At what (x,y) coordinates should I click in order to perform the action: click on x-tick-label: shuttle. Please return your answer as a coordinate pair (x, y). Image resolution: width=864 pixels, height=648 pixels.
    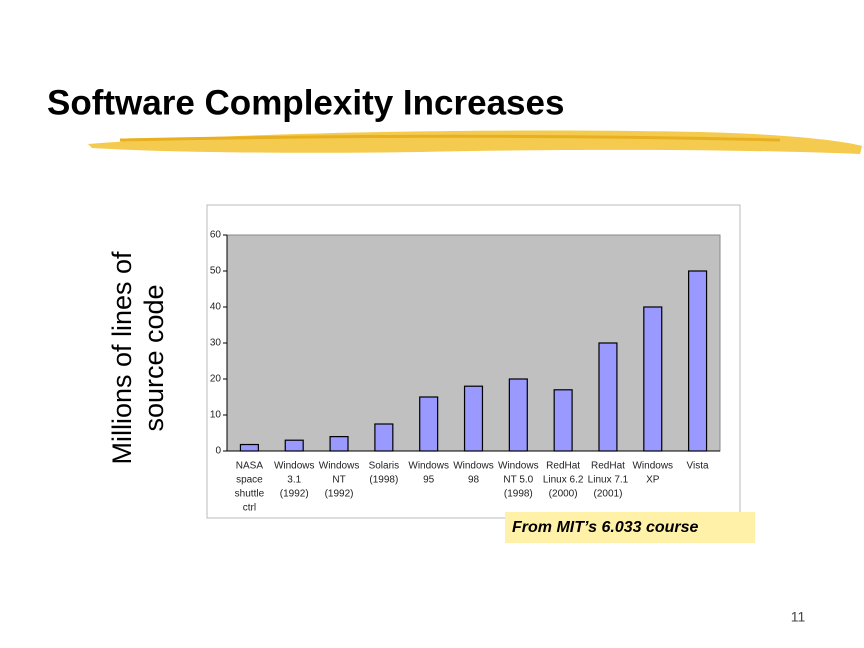
    Looking at the image, I should click on (250, 494).